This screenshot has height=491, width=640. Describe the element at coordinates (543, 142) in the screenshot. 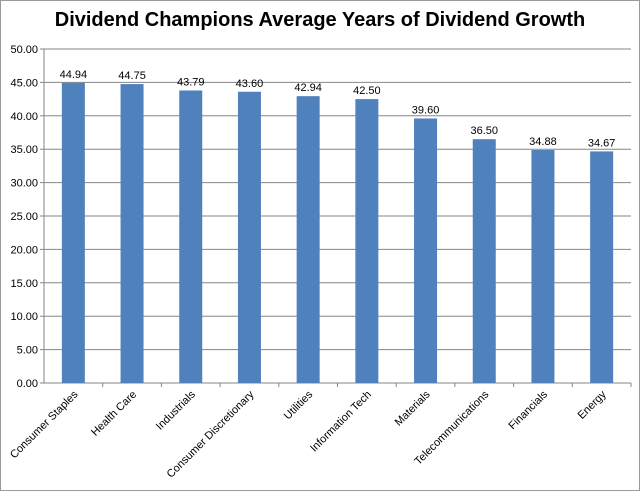

I see `data-label: 34.88` at that location.